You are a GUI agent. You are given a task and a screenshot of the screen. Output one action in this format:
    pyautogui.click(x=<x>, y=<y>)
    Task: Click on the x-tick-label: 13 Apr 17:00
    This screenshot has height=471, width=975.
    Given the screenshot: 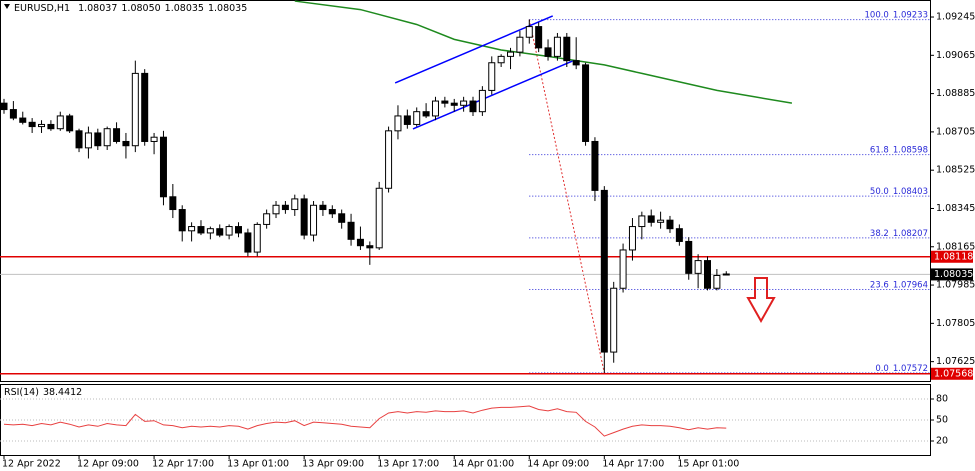 What is the action you would take?
    pyautogui.click(x=408, y=464)
    